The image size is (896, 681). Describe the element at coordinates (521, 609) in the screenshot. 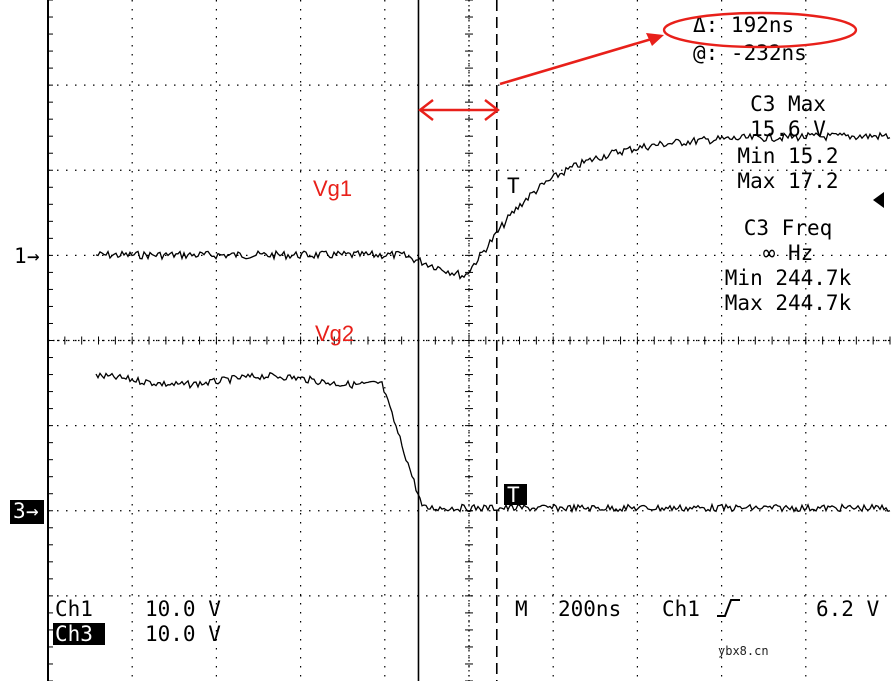

I see `timebase-label: M` at that location.